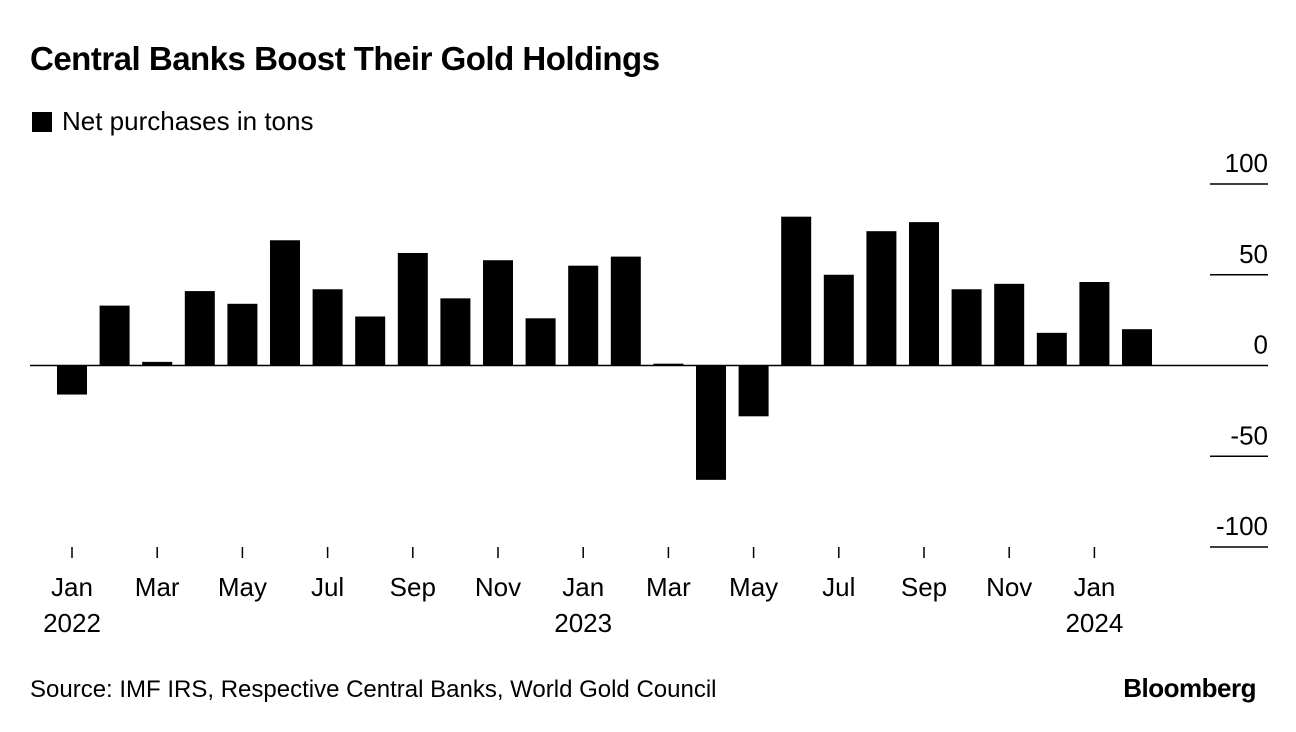 This screenshot has width=1296, height=732. Describe the element at coordinates (1094, 623) in the screenshot. I see `x-tick-year-label: 2024` at that location.